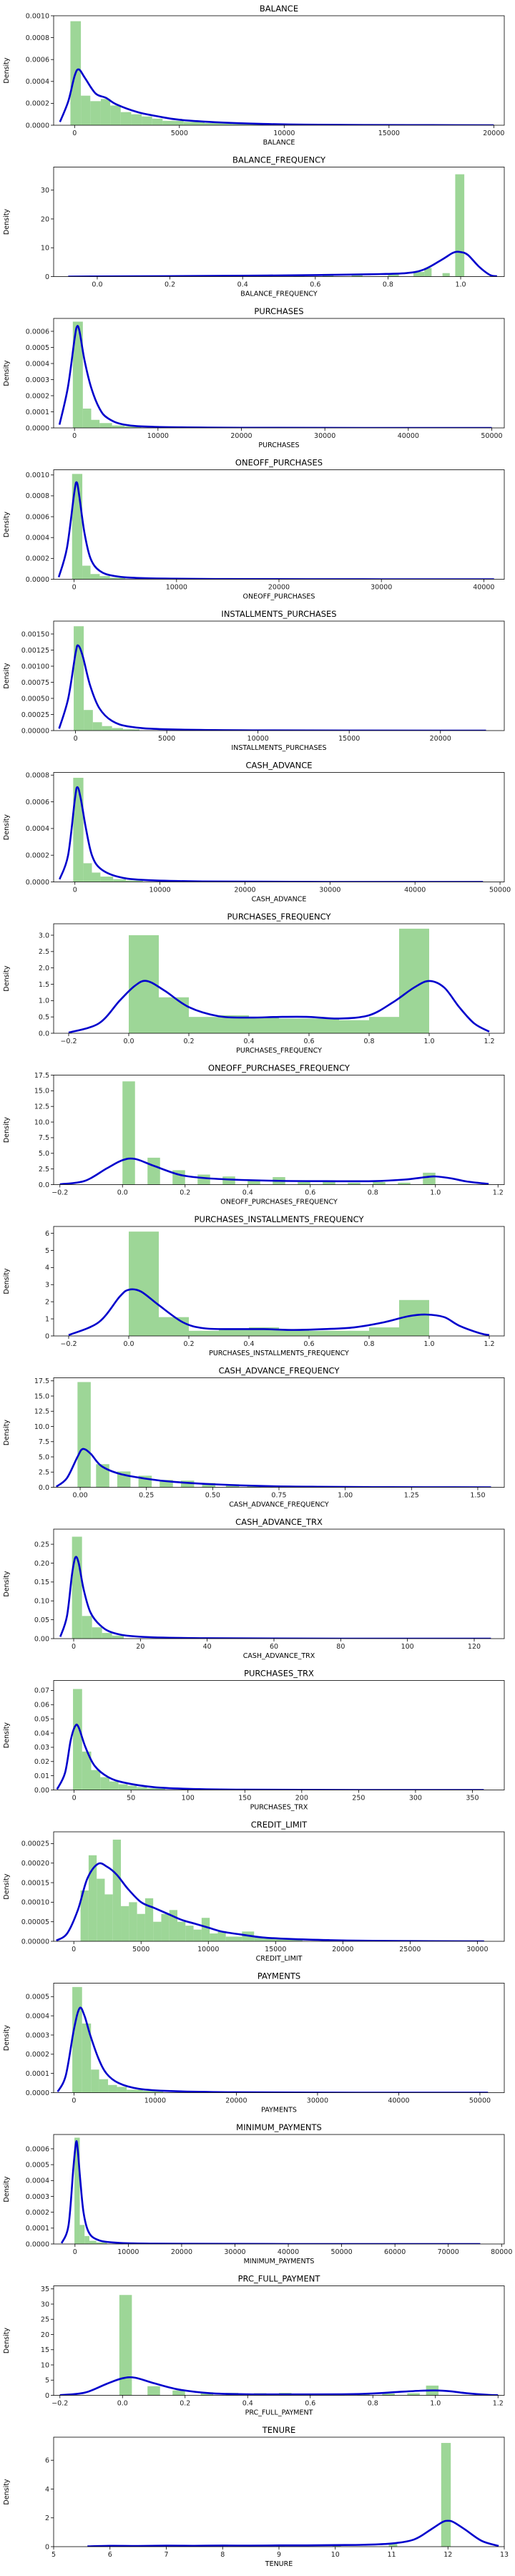 Image resolution: width=515 pixels, height=2576 pixels. Describe the element at coordinates (278, 748) in the screenshot. I see `x-axis-label: INSTALLMENTS_PURCHASES` at that location.